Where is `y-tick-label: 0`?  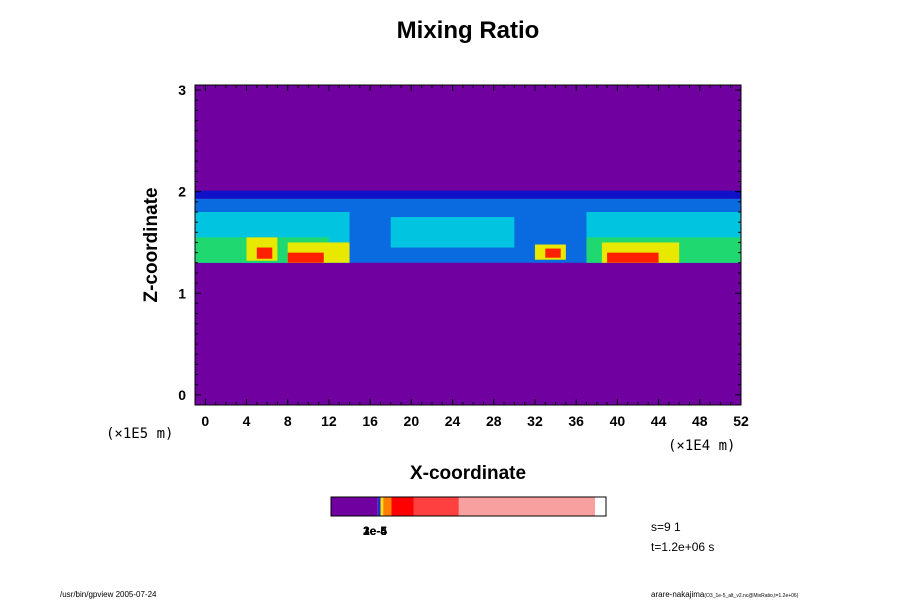
y-tick-label: 0 is located at coordinates (182, 395).